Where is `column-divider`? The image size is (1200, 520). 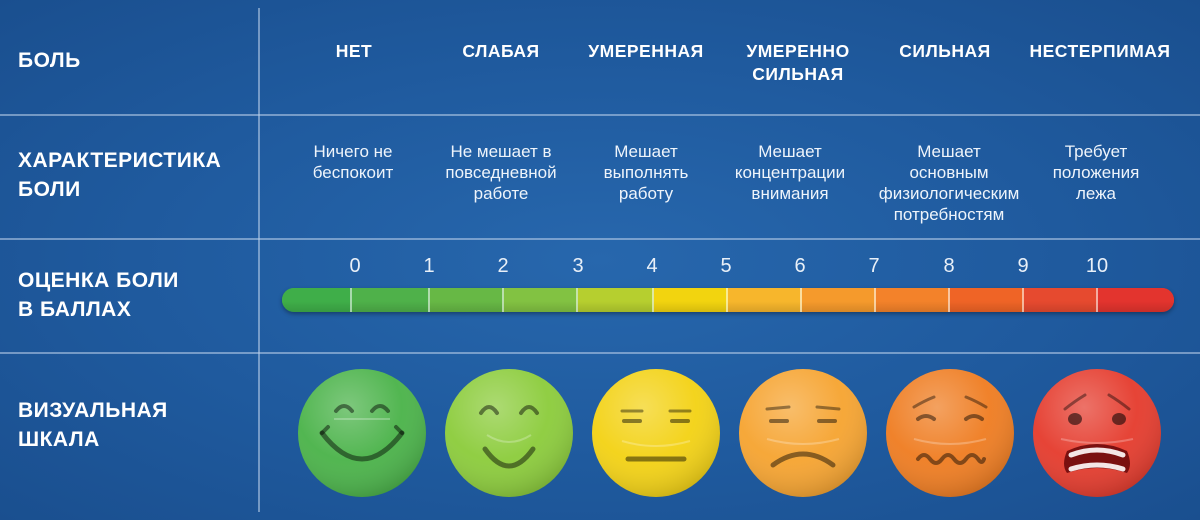 column-divider is located at coordinates (259, 260).